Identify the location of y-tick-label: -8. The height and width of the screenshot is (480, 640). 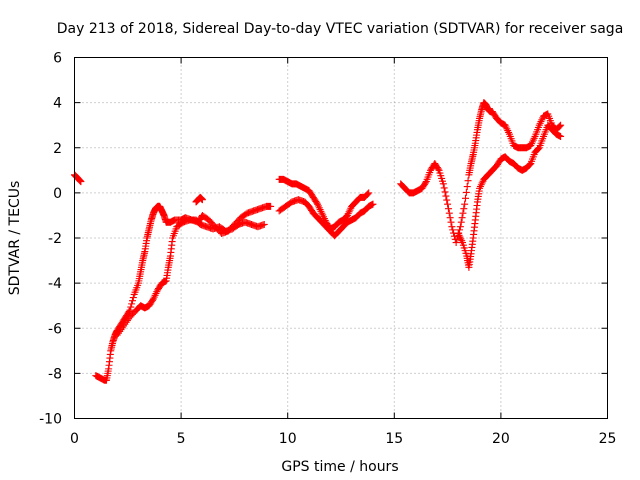
(55, 374).